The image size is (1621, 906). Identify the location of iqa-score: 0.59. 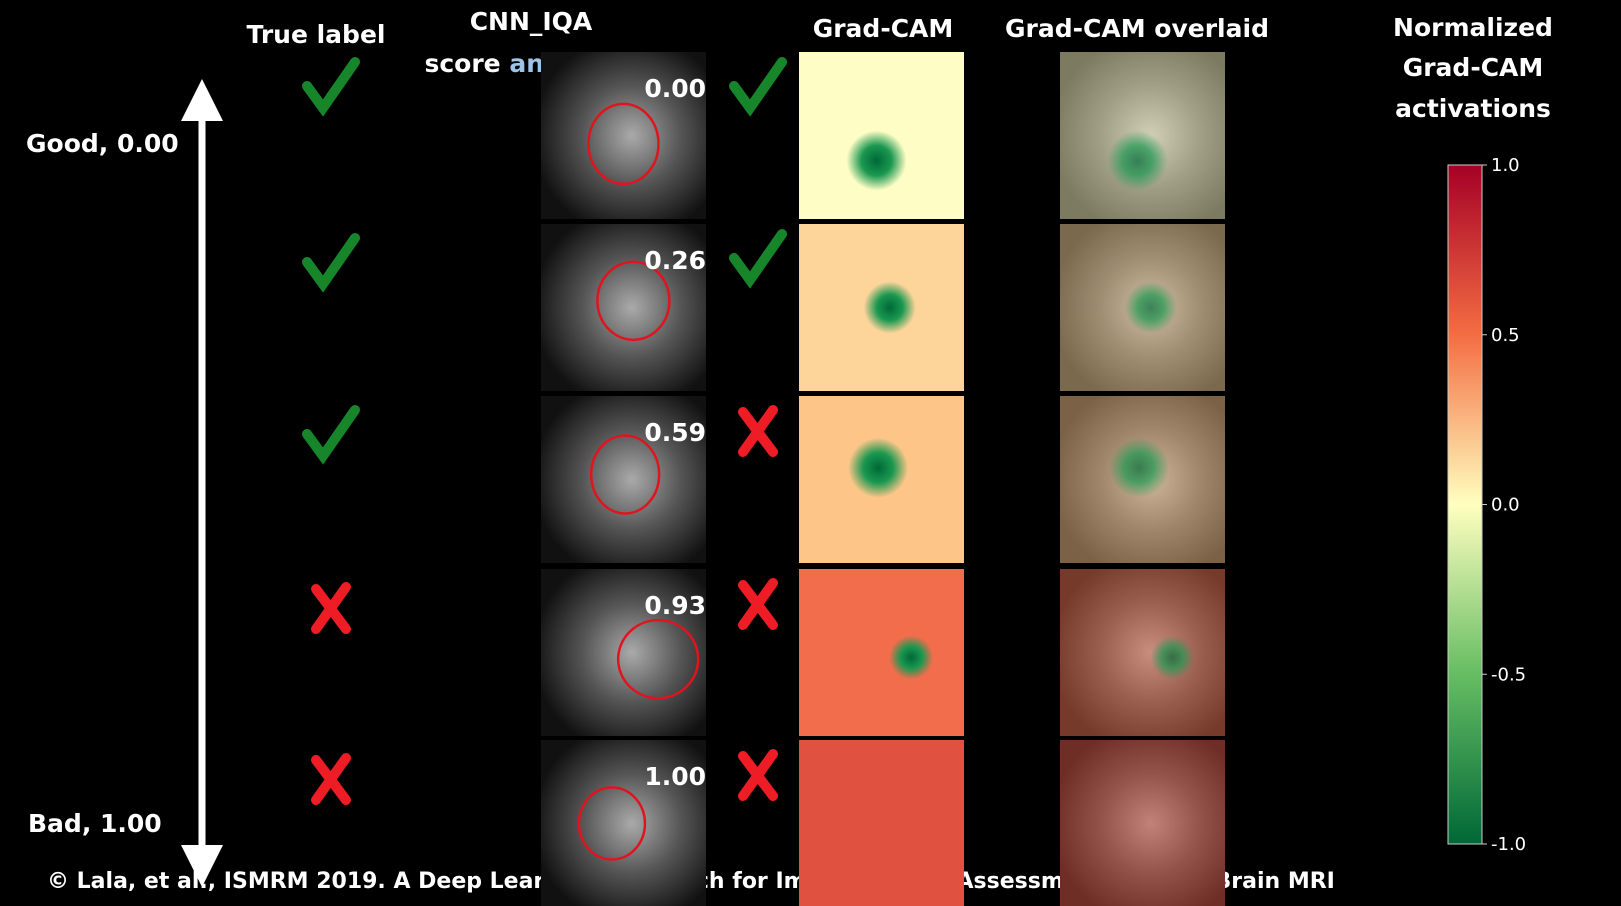
(675, 432).